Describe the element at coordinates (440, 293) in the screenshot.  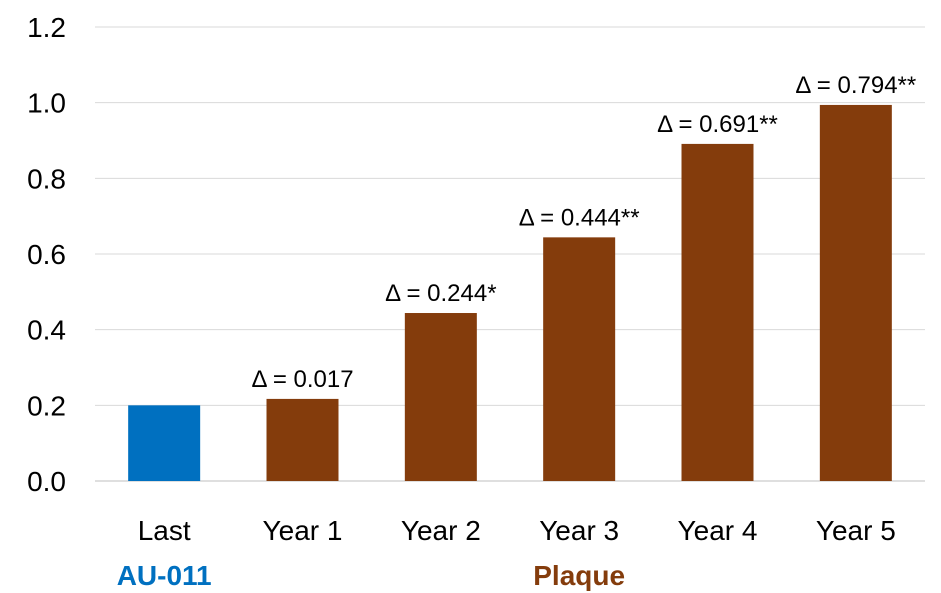
I see `data-label: Δ = 0.244*` at that location.